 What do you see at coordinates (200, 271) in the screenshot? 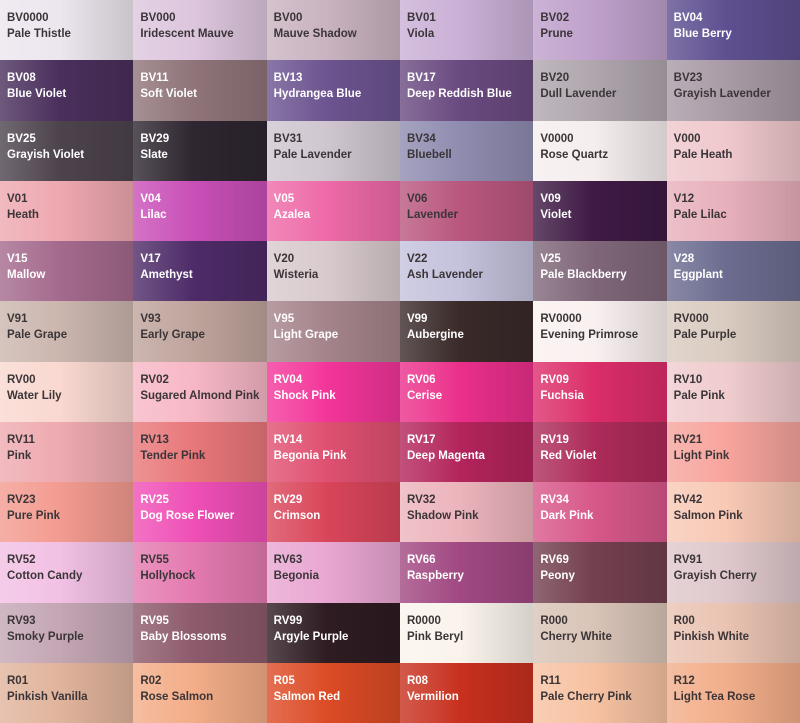
I see `color-swatch: V17 Amethyst` at bounding box center [200, 271].